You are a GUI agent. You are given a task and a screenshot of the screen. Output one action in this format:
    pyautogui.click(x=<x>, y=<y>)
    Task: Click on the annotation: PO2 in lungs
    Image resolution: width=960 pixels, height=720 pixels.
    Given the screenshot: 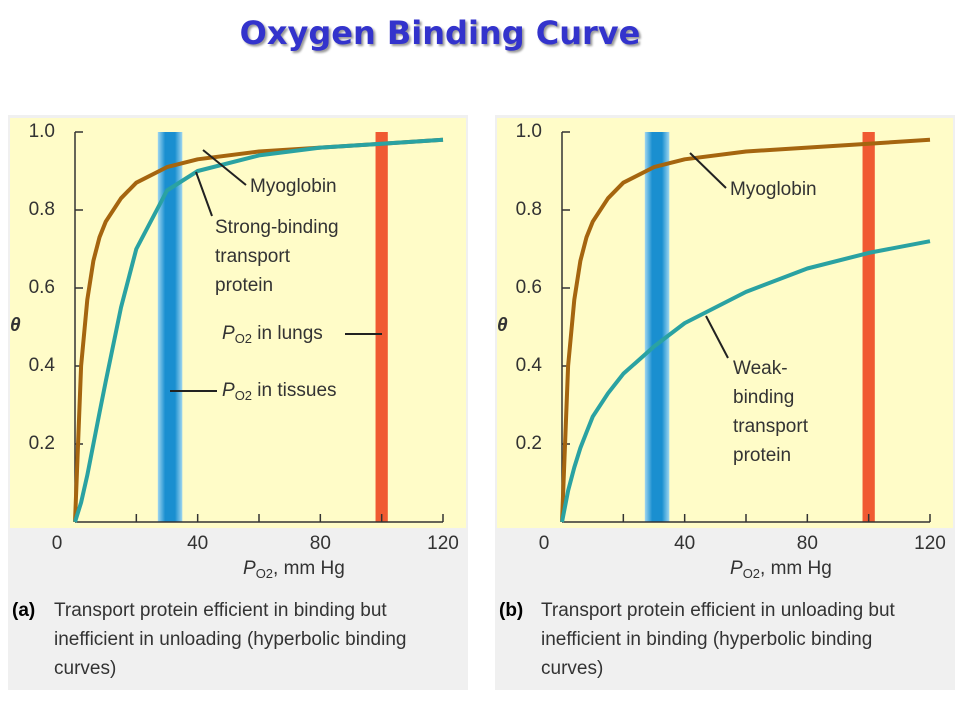 What is the action you would take?
    pyautogui.click(x=272, y=334)
    